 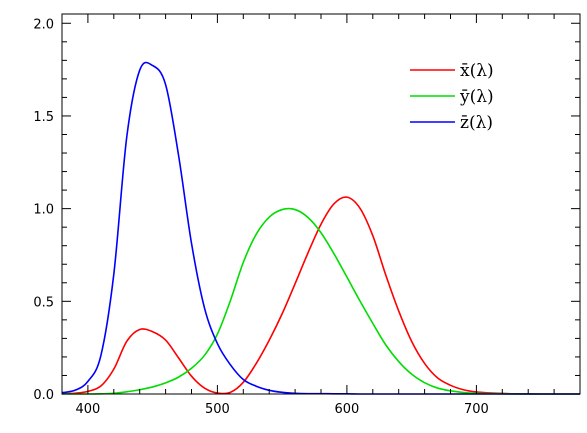 What do you see at coordinates (452, 97) in the screenshot?
I see `legend: x̄(λ) ȳ(λ) z̄(λ)` at bounding box center [452, 97].